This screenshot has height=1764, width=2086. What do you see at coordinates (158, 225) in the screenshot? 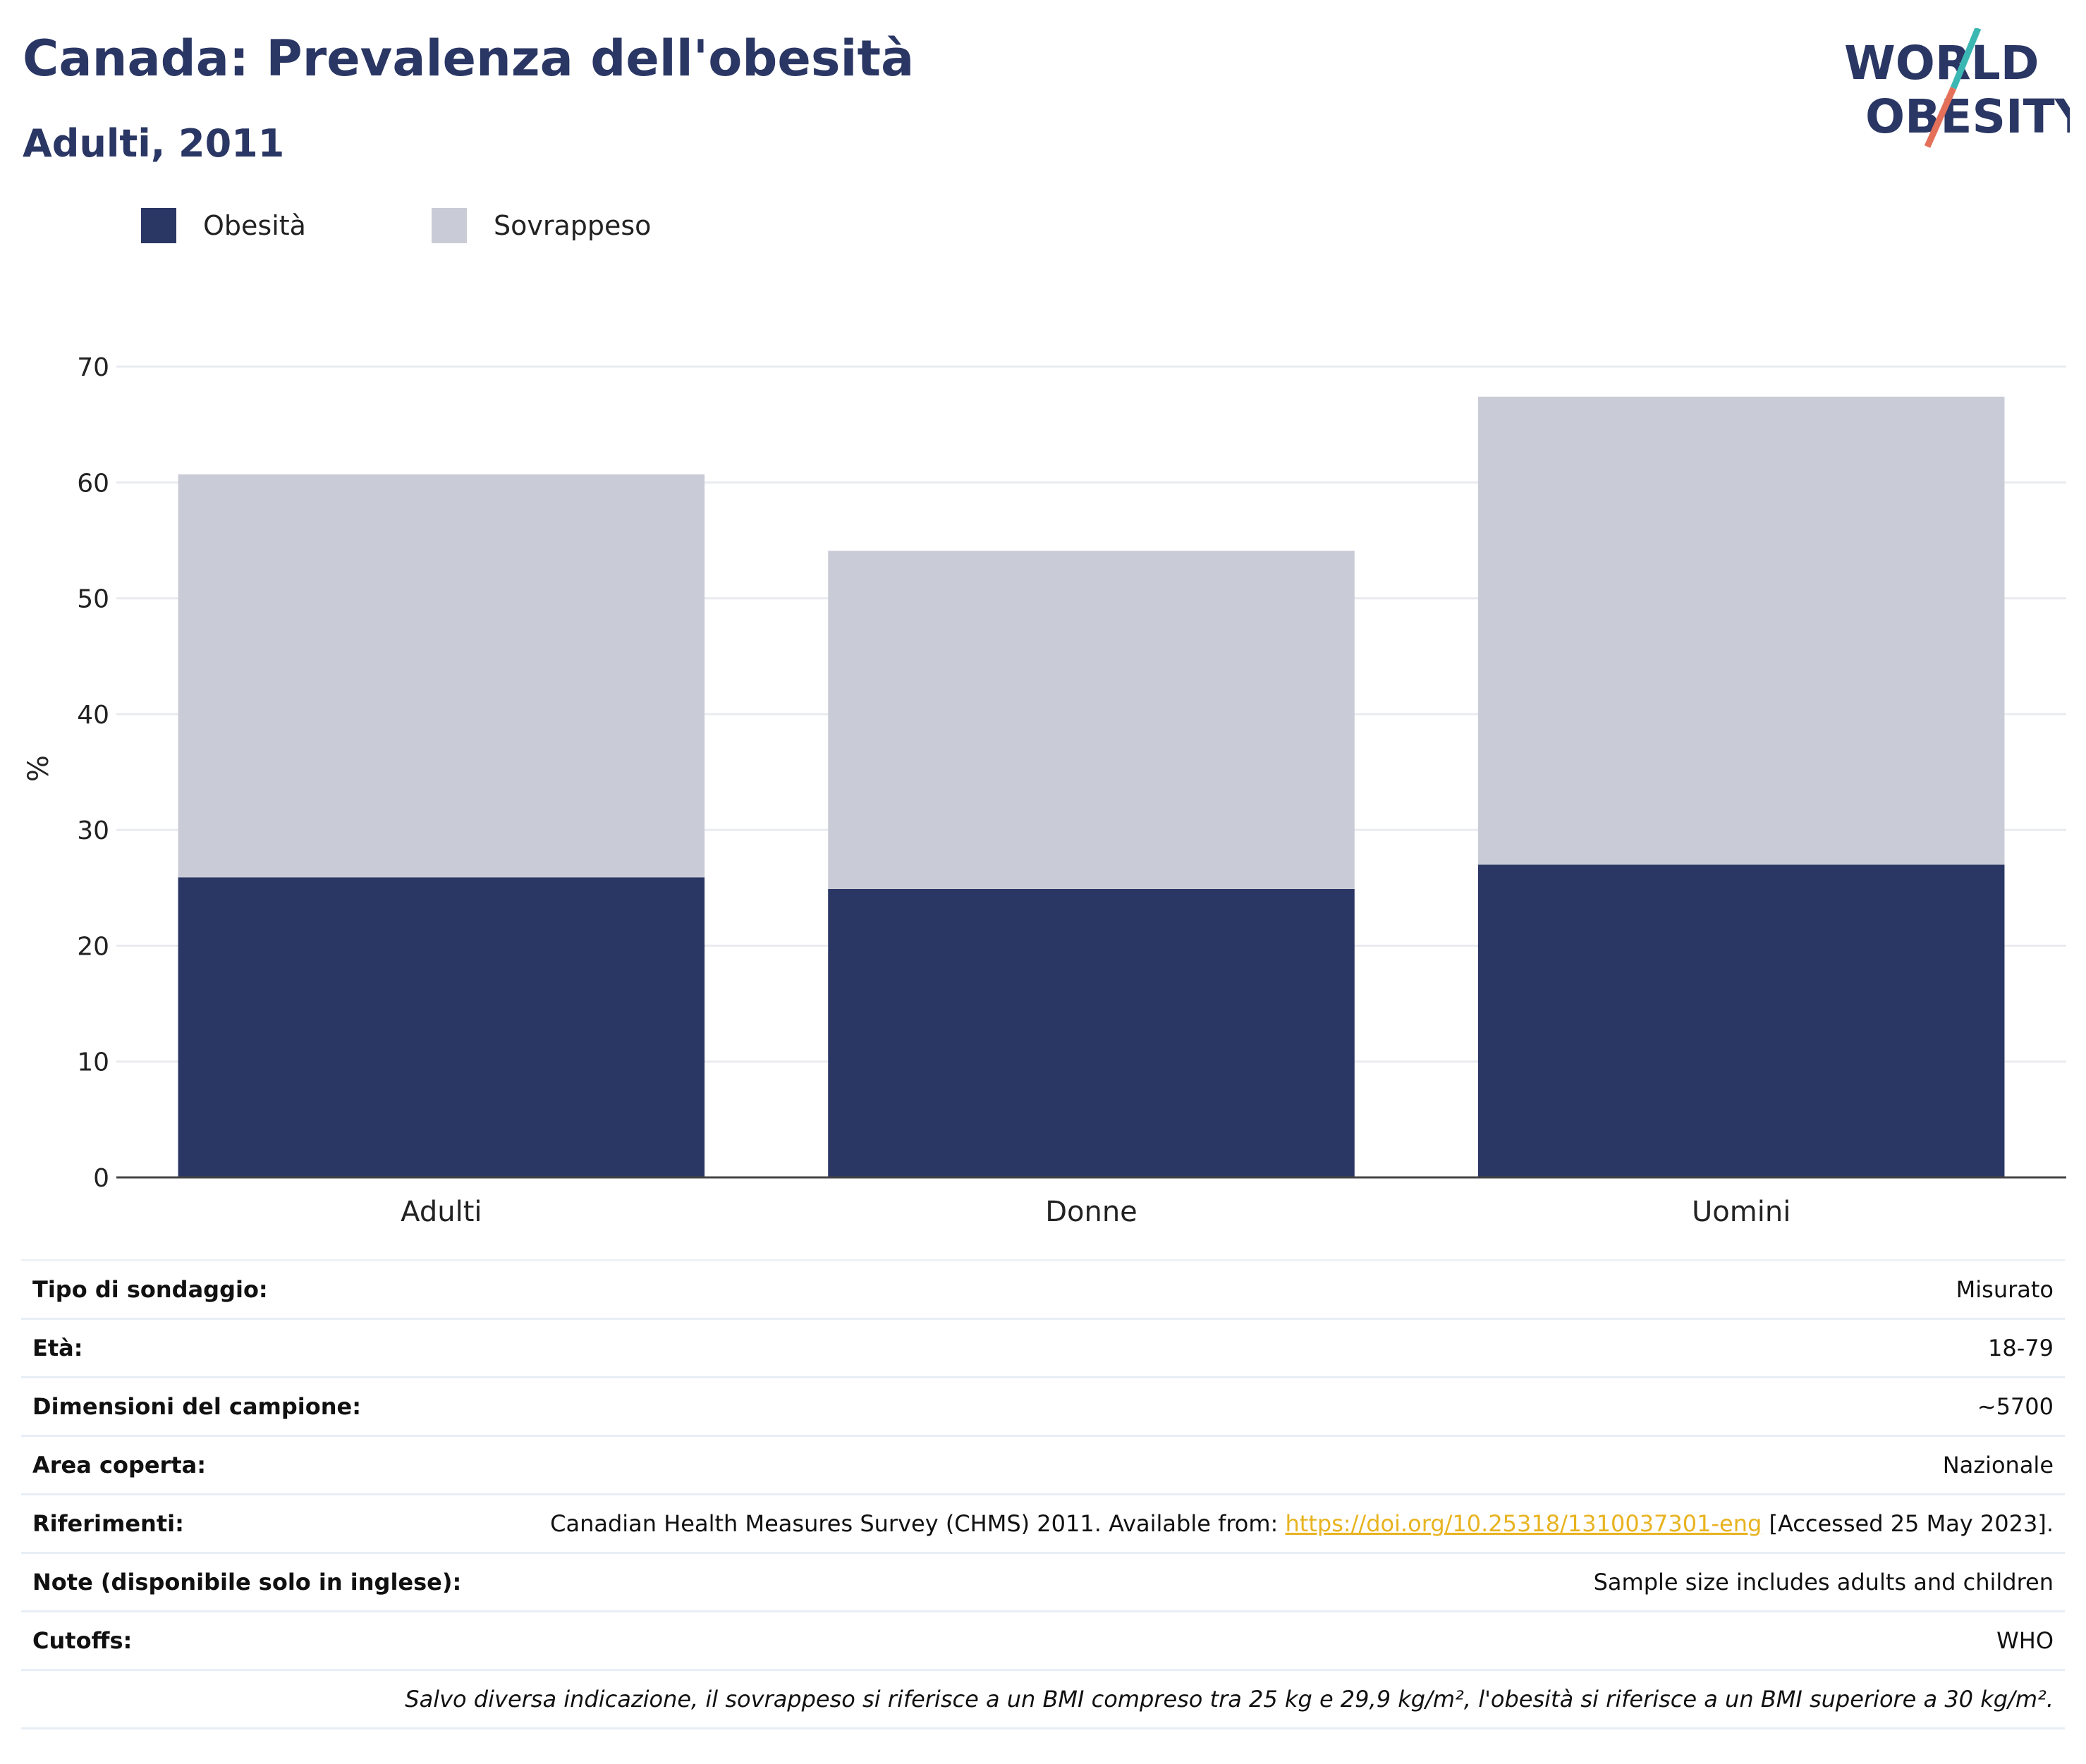
I see `legend-swatch-obesita` at bounding box center [158, 225].